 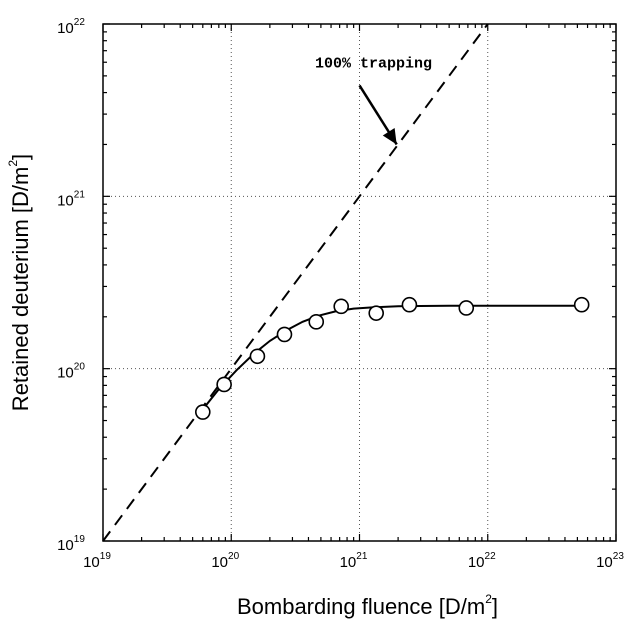 What do you see at coordinates (610, 561) in the screenshot?
I see `x-tick-label: 1023` at bounding box center [610, 561].